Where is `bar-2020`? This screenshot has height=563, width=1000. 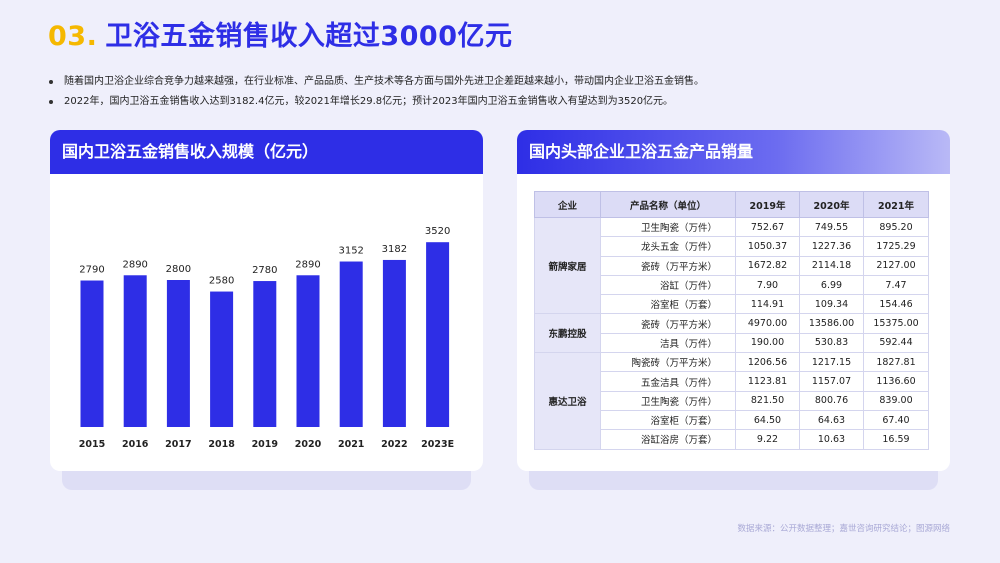
bar-2020 is located at coordinates (308, 351).